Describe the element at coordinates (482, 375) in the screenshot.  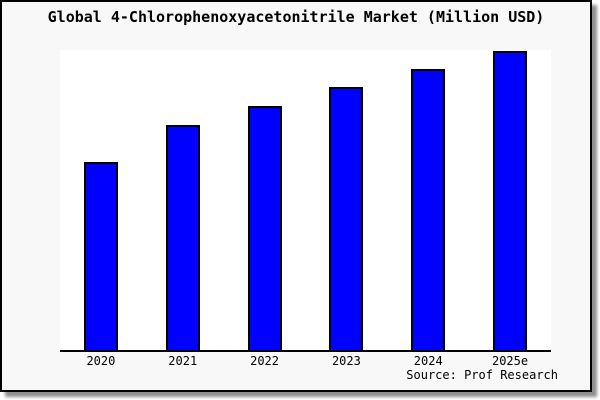
I see `source-label: Source: Prof Research` at that location.